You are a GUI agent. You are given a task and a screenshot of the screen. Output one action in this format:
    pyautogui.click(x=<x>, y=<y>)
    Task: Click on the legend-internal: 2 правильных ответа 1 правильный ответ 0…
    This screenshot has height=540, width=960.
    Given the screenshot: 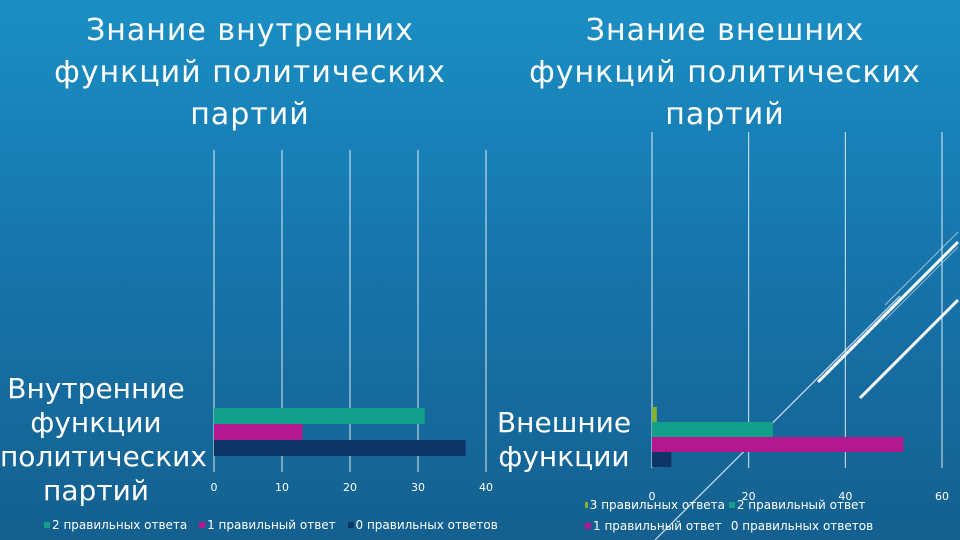 What is the action you would take?
    pyautogui.click(x=275, y=524)
    